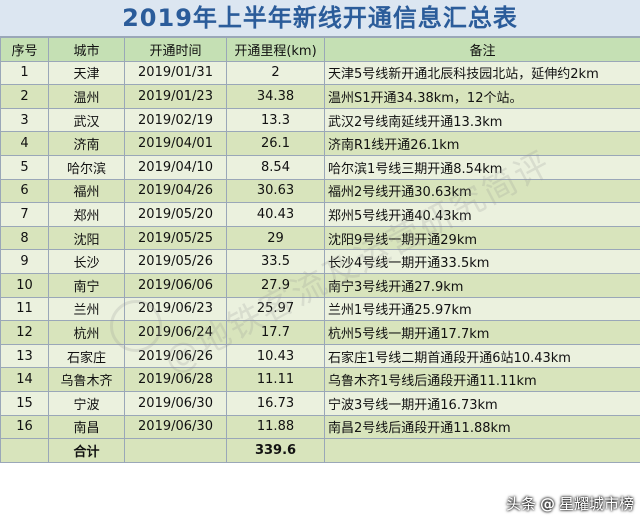 This screenshot has height=518, width=640. Describe the element at coordinates (86, 450) in the screenshot. I see `total-label: 合计` at that location.